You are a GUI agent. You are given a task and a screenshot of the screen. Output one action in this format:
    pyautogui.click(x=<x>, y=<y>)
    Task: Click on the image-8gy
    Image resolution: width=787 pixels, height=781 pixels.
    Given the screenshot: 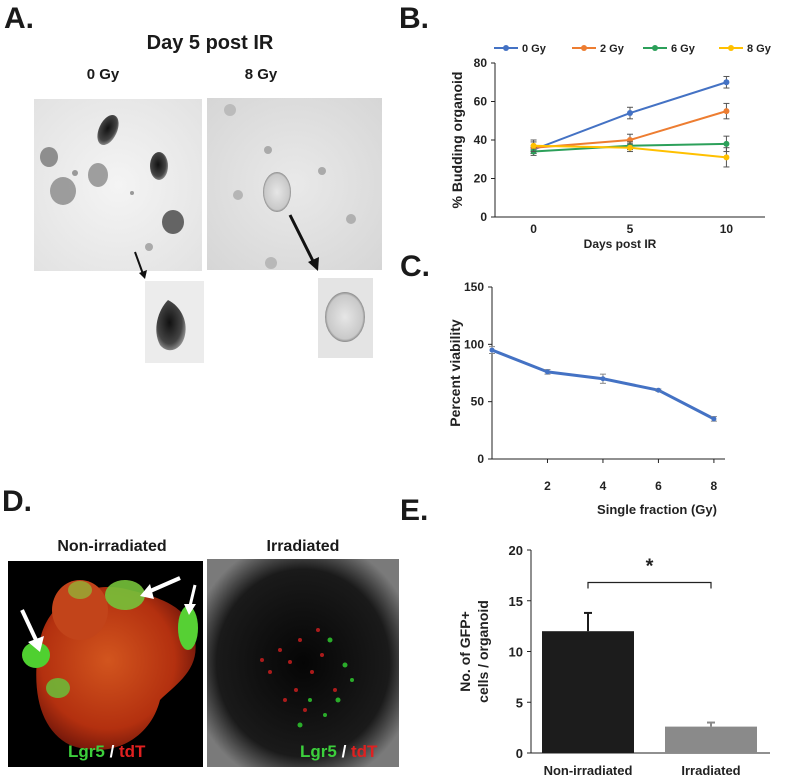 What is the action you would take?
    pyautogui.click(x=294, y=184)
    